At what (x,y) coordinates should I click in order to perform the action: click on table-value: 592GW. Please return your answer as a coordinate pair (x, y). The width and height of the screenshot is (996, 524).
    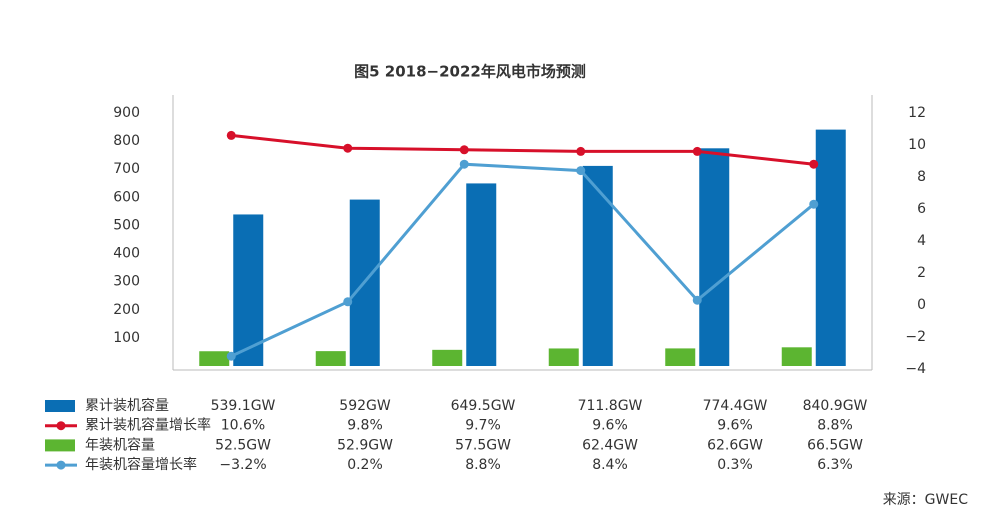
    Looking at the image, I should click on (365, 406).